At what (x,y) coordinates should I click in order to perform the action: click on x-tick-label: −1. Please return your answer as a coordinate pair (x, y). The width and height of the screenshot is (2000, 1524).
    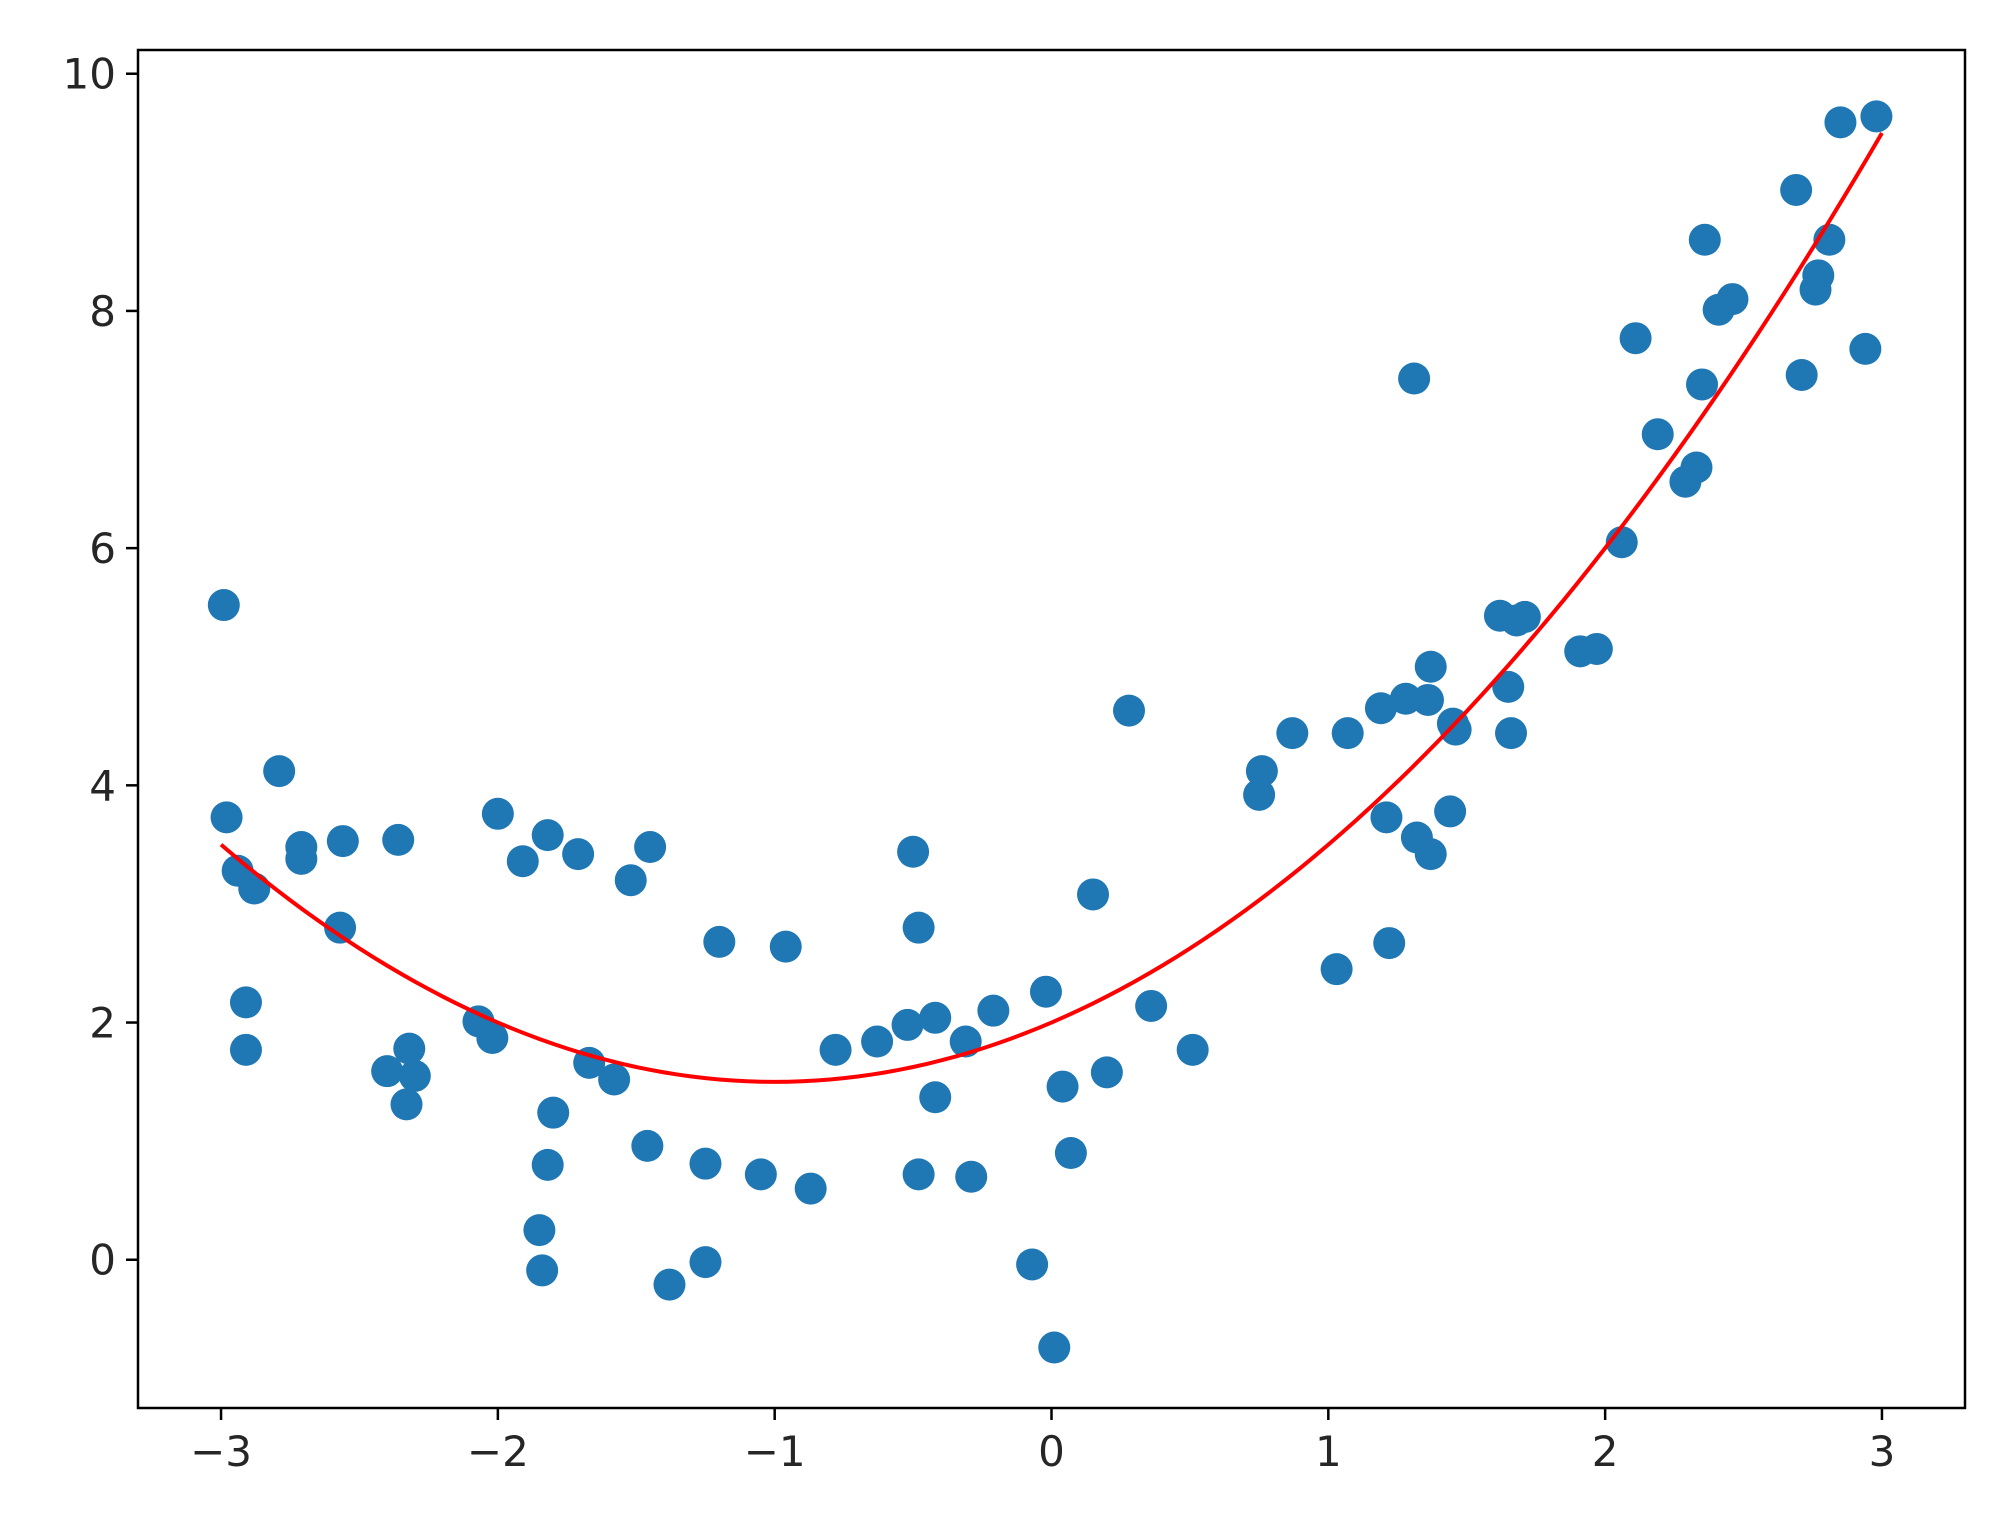
    Looking at the image, I should click on (775, 1451).